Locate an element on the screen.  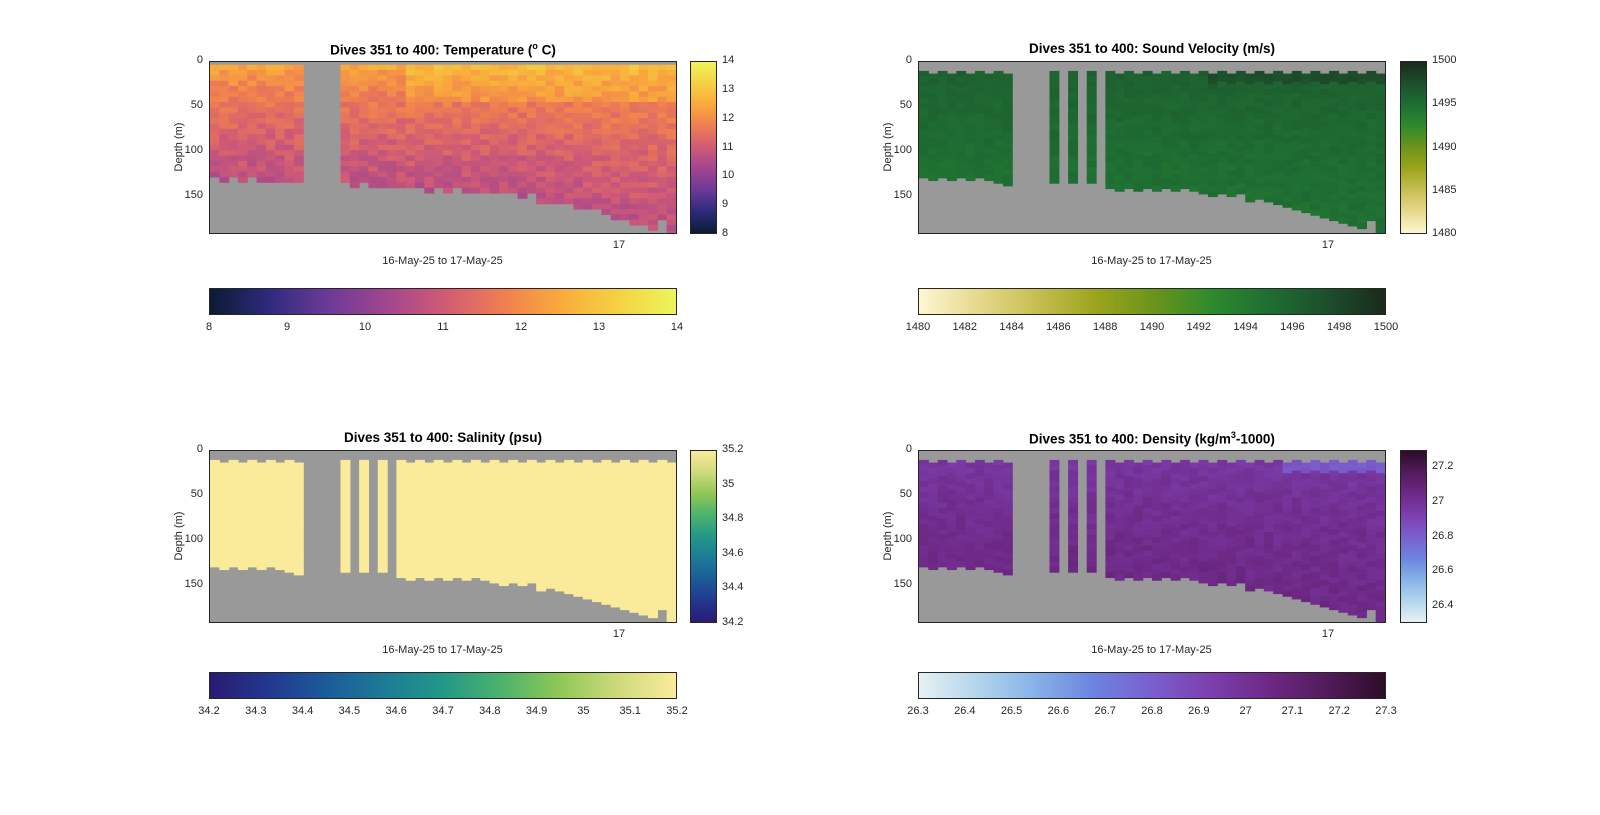
y-tick-label: 0 is located at coordinates (199, 60).